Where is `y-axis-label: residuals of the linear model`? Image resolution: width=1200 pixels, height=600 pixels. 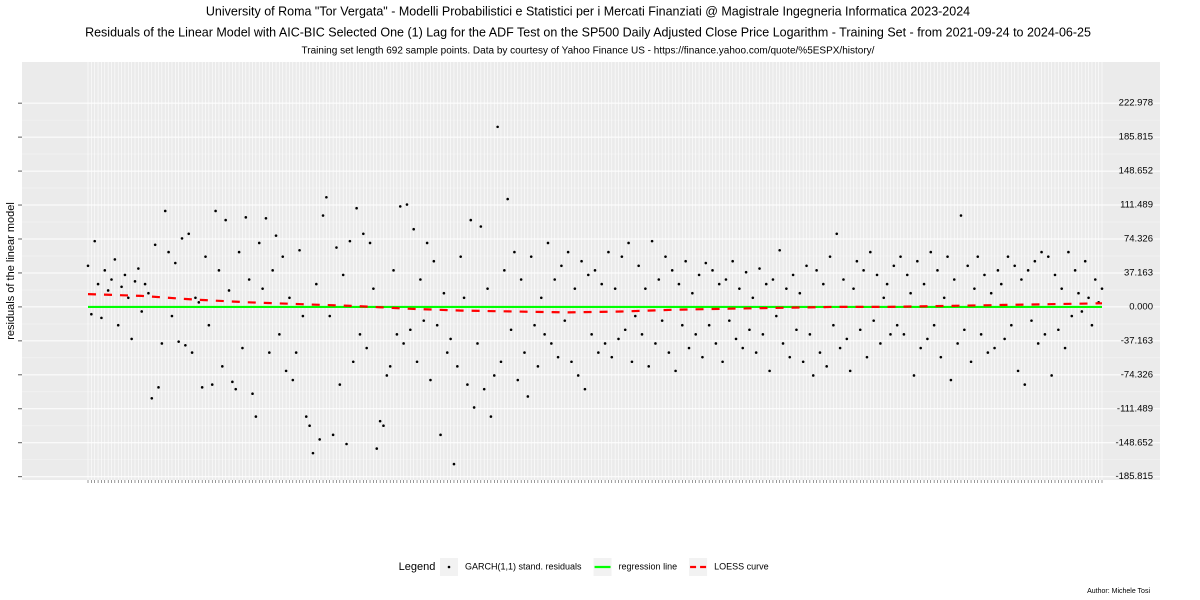
y-axis-label: residuals of the linear model is located at coordinates (11, 271).